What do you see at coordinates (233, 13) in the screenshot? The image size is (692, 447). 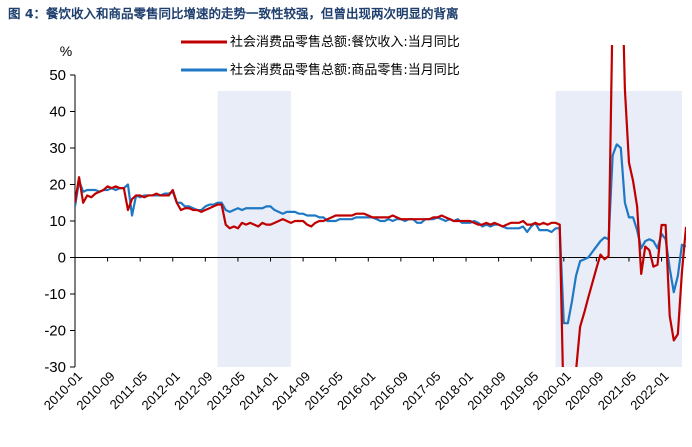 I see `figure-title: 图 4：餐饮收入和商品零售同比增速的走势一致性较强，但曾出现两次明显的背离` at bounding box center [233, 13].